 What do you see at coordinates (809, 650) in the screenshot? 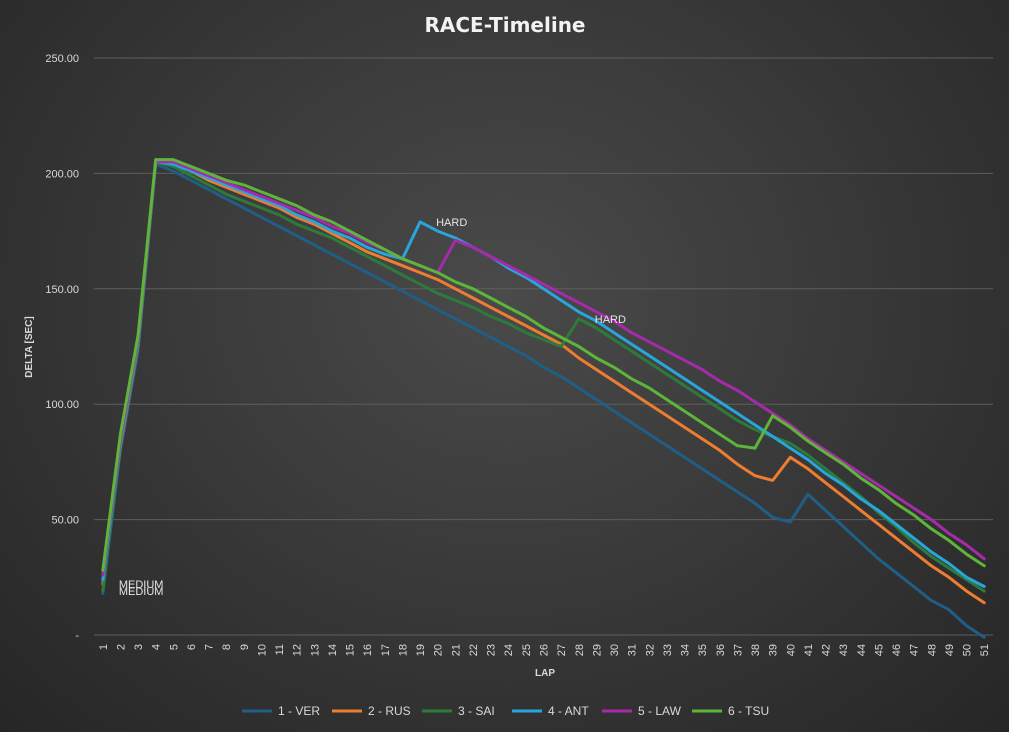
I see `x-tick-label: 41` at bounding box center [809, 650].